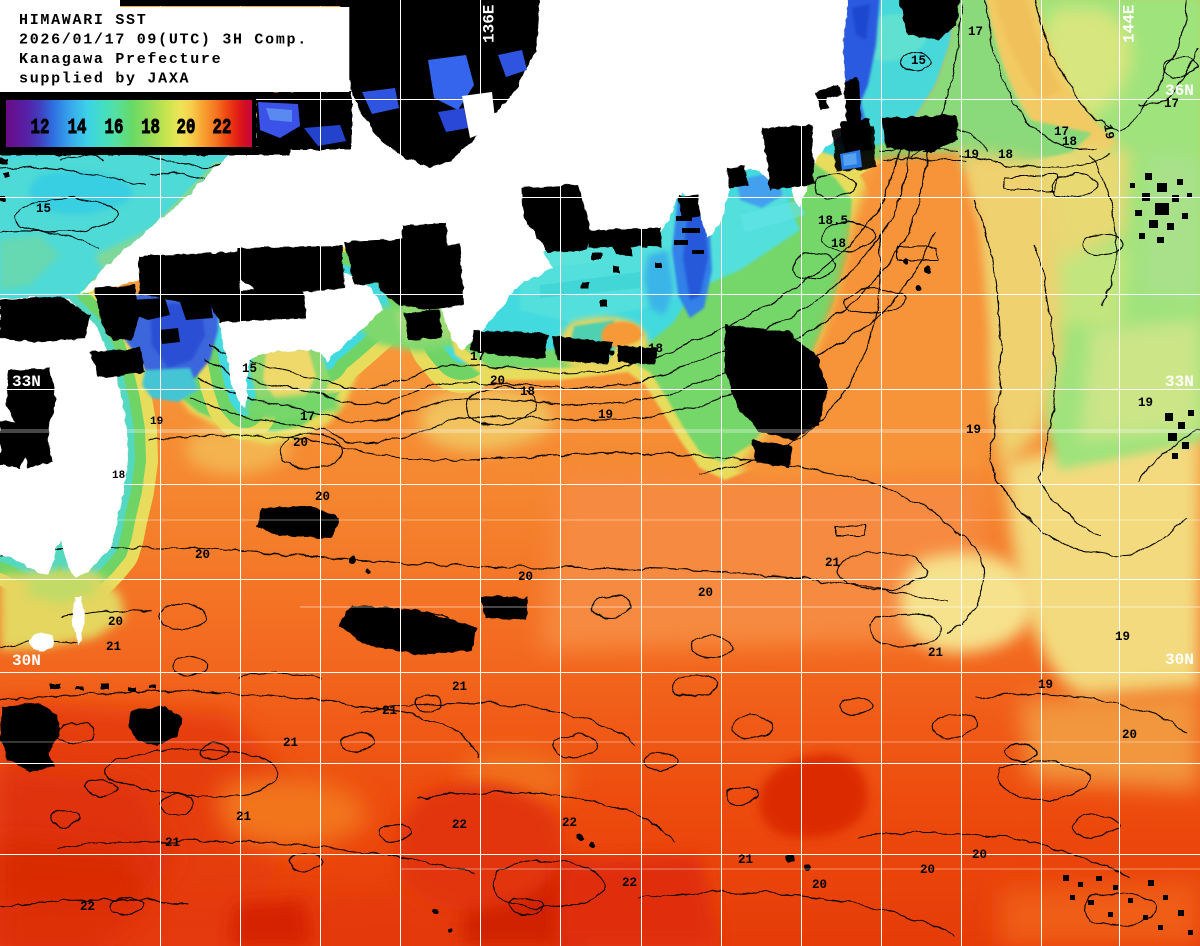 Image resolution: width=1200 pixels, height=946 pixels. What do you see at coordinates (77, 128) in the screenshot?
I see `svg-text: 14` at bounding box center [77, 128].